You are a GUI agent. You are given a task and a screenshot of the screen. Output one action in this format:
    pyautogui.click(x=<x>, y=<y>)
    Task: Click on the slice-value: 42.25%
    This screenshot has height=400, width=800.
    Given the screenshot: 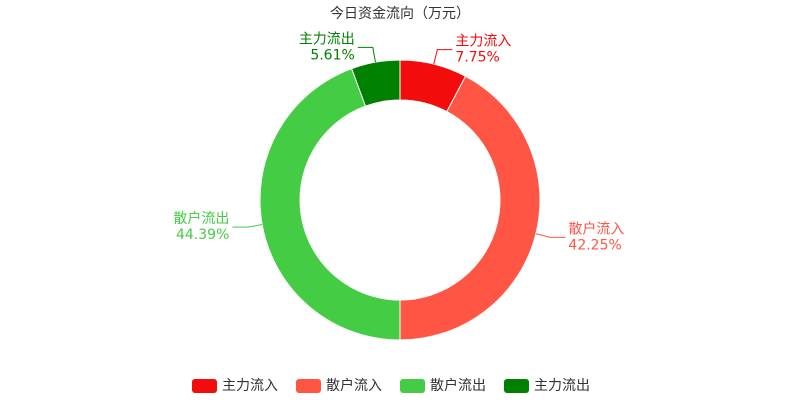 What is the action you would take?
    pyautogui.click(x=594, y=245)
    